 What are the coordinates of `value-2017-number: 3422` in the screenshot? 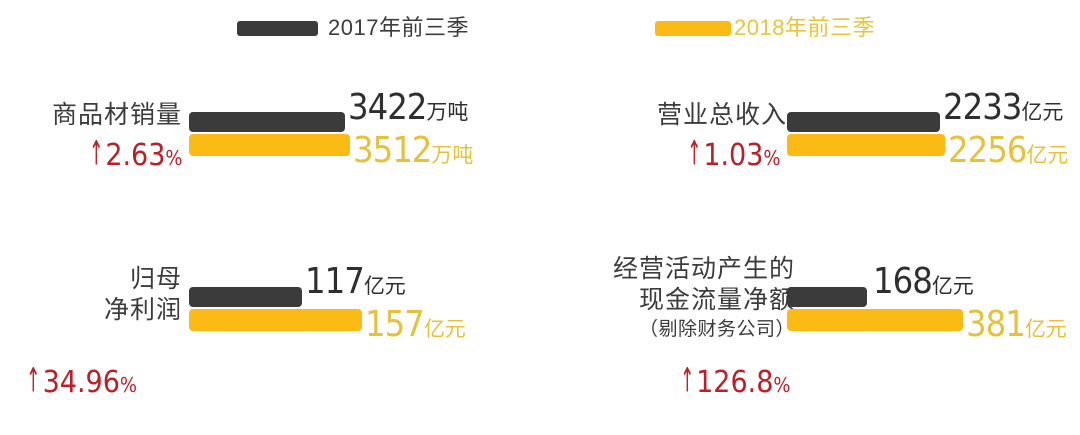 It's located at (387, 107).